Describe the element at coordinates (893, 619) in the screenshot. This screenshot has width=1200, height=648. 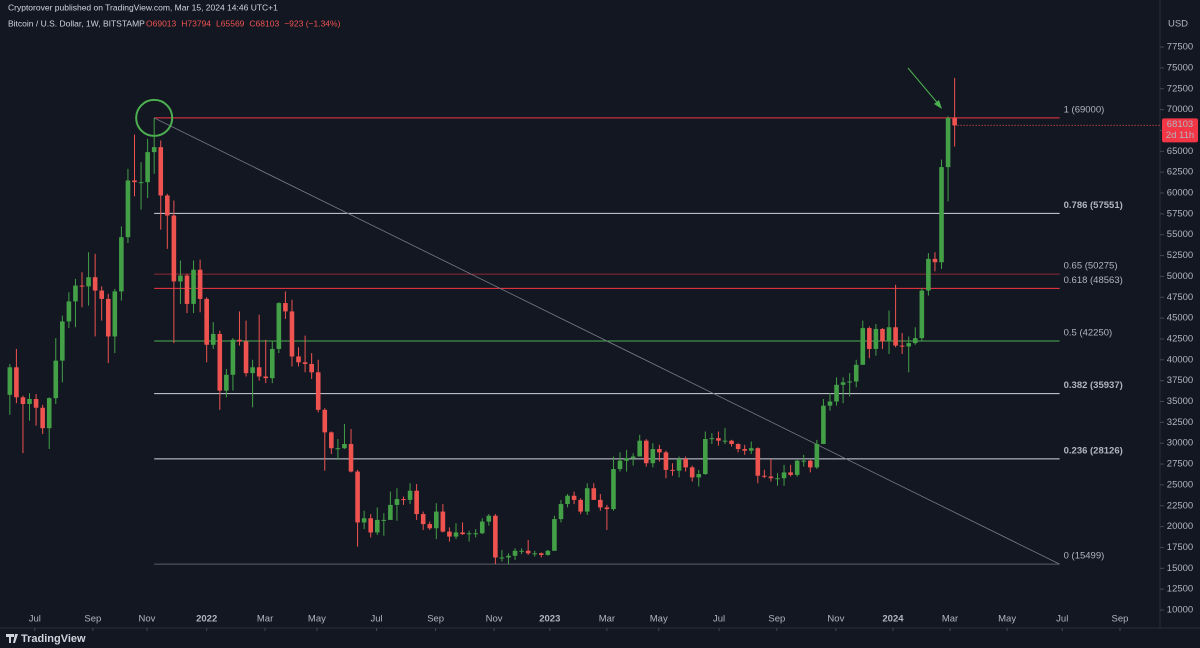
I see `x-tick-label: 2024` at that location.